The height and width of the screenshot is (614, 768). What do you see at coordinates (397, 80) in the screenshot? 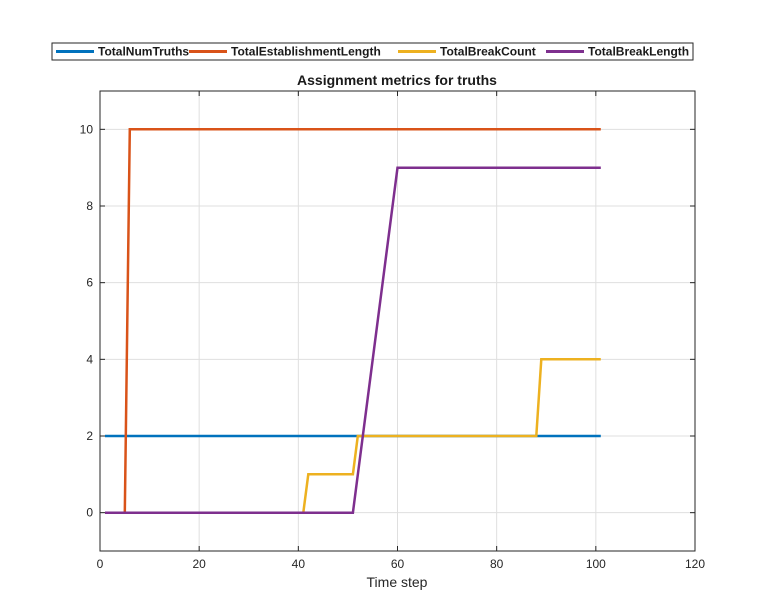
I see `chart-title: Assignment metrics for truths` at bounding box center [397, 80].